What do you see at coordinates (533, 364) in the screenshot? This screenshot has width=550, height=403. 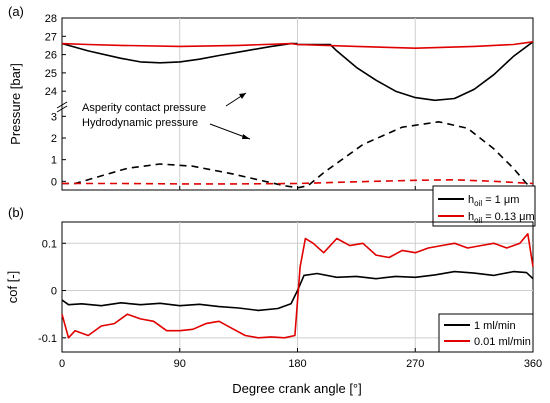 I see `x-tick-label-360: 360` at bounding box center [533, 364].